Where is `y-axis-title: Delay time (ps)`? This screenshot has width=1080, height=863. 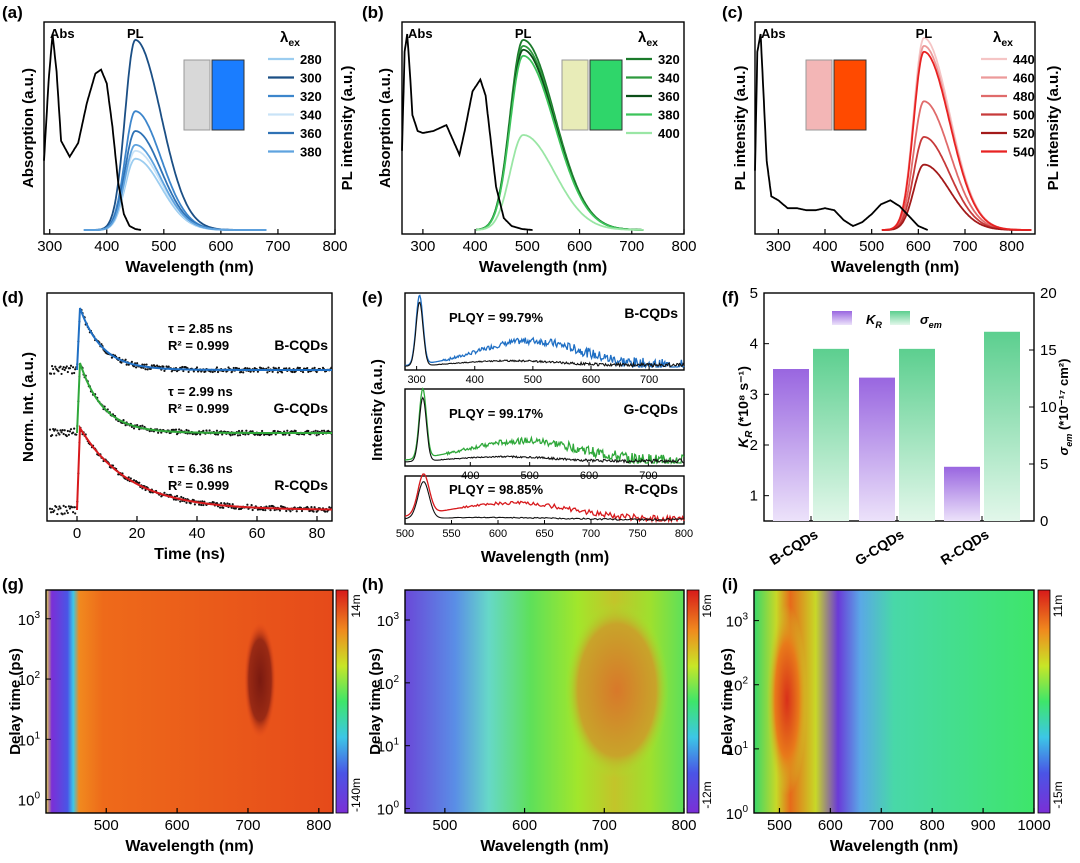 y-axis-title: Delay time (ps) is located at coordinates (375, 701).